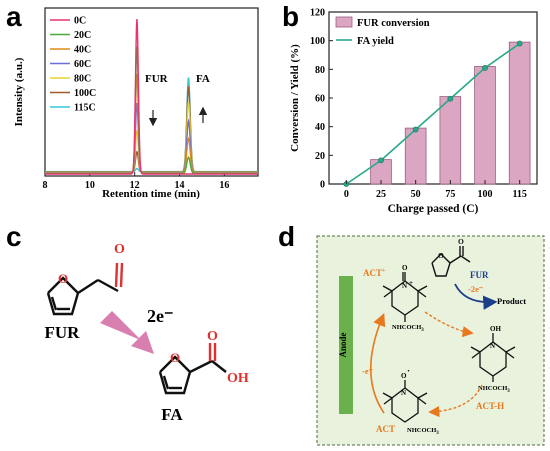  I want to click on act-h-hydroxyl: OH, so click(495, 329).